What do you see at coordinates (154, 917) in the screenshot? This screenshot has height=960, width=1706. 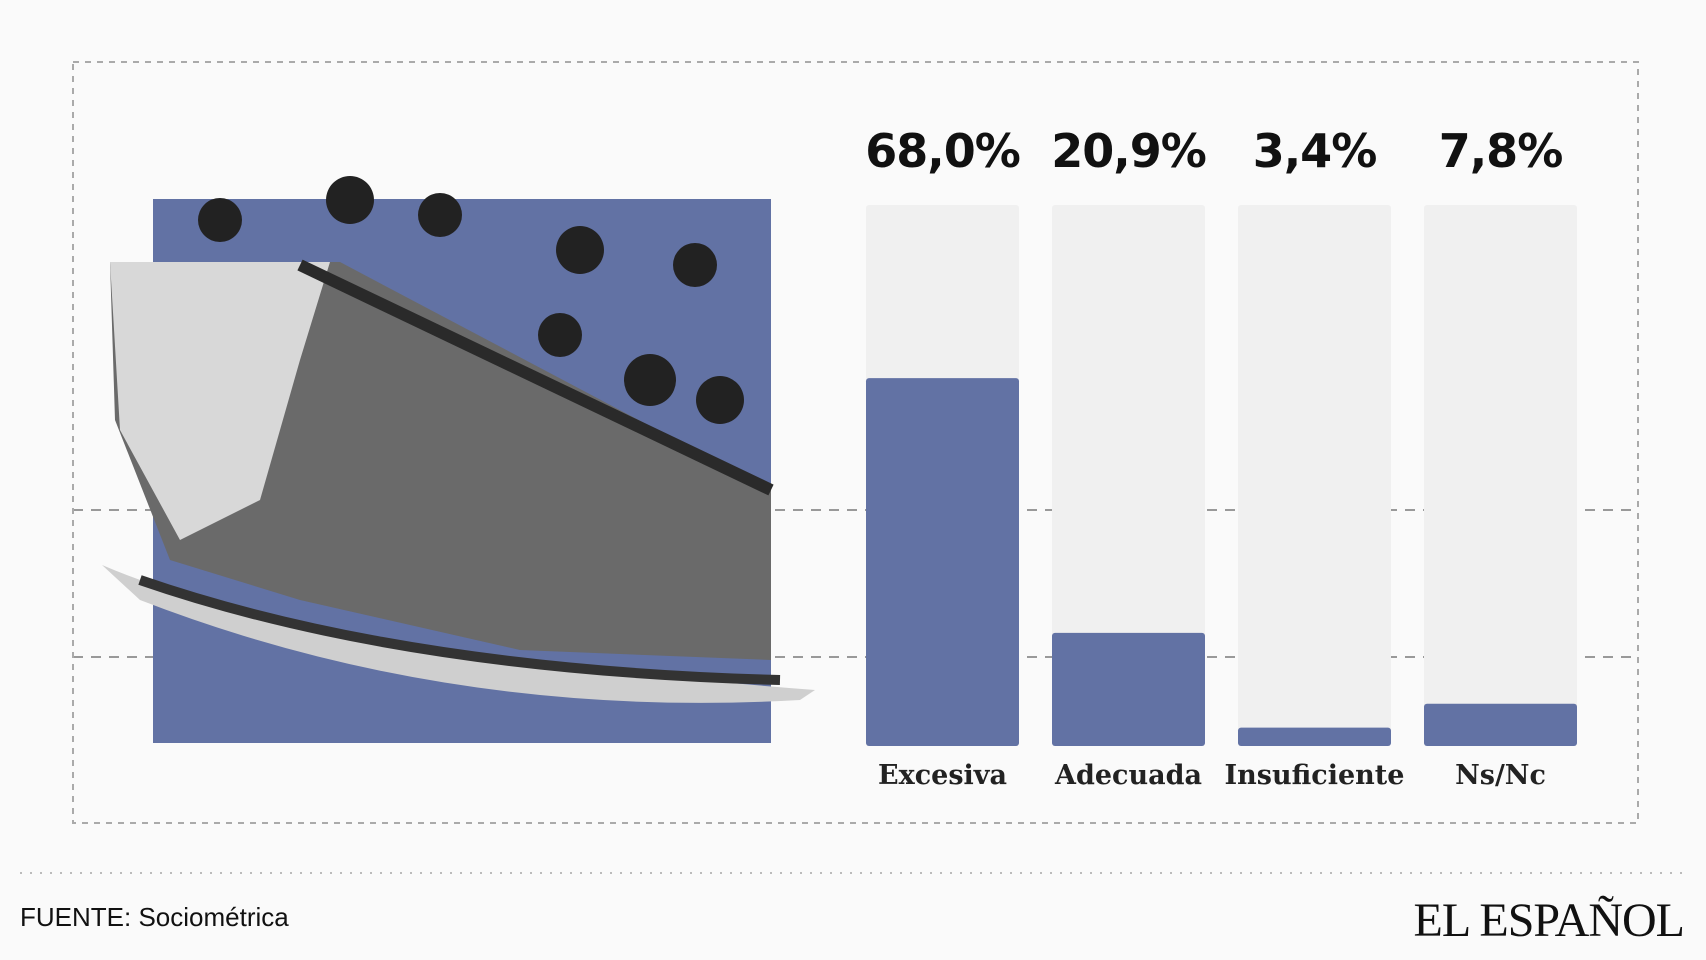 I see `source: FUENTE: Sociométrica` at bounding box center [154, 917].